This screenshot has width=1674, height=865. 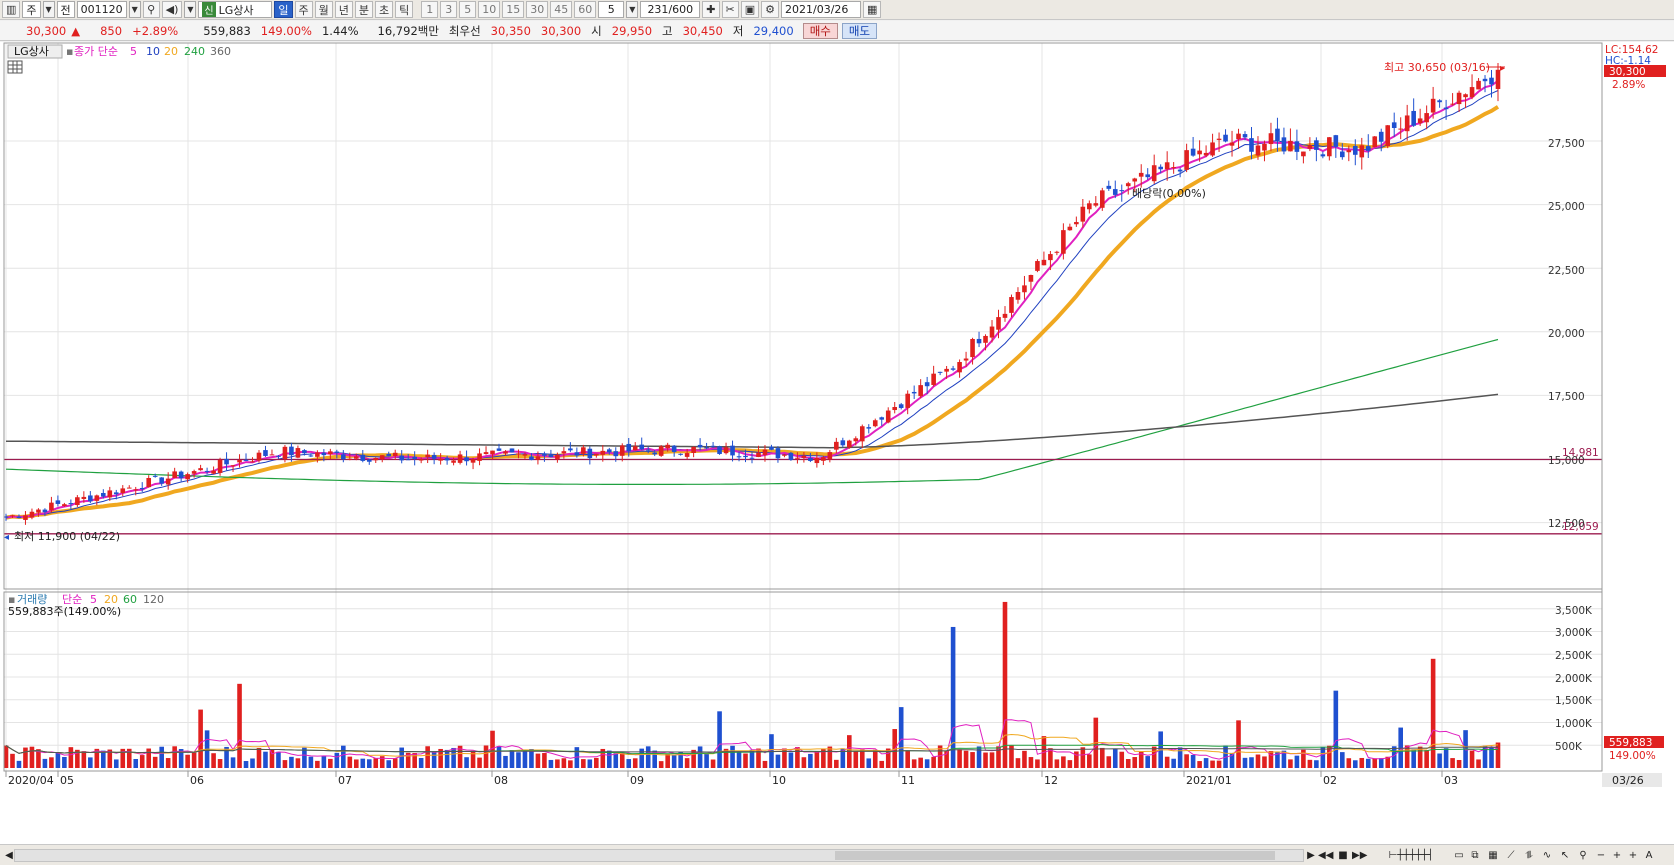 What do you see at coordinates (1055, 855) in the screenshot?
I see `scroll-thumb` at bounding box center [1055, 855].